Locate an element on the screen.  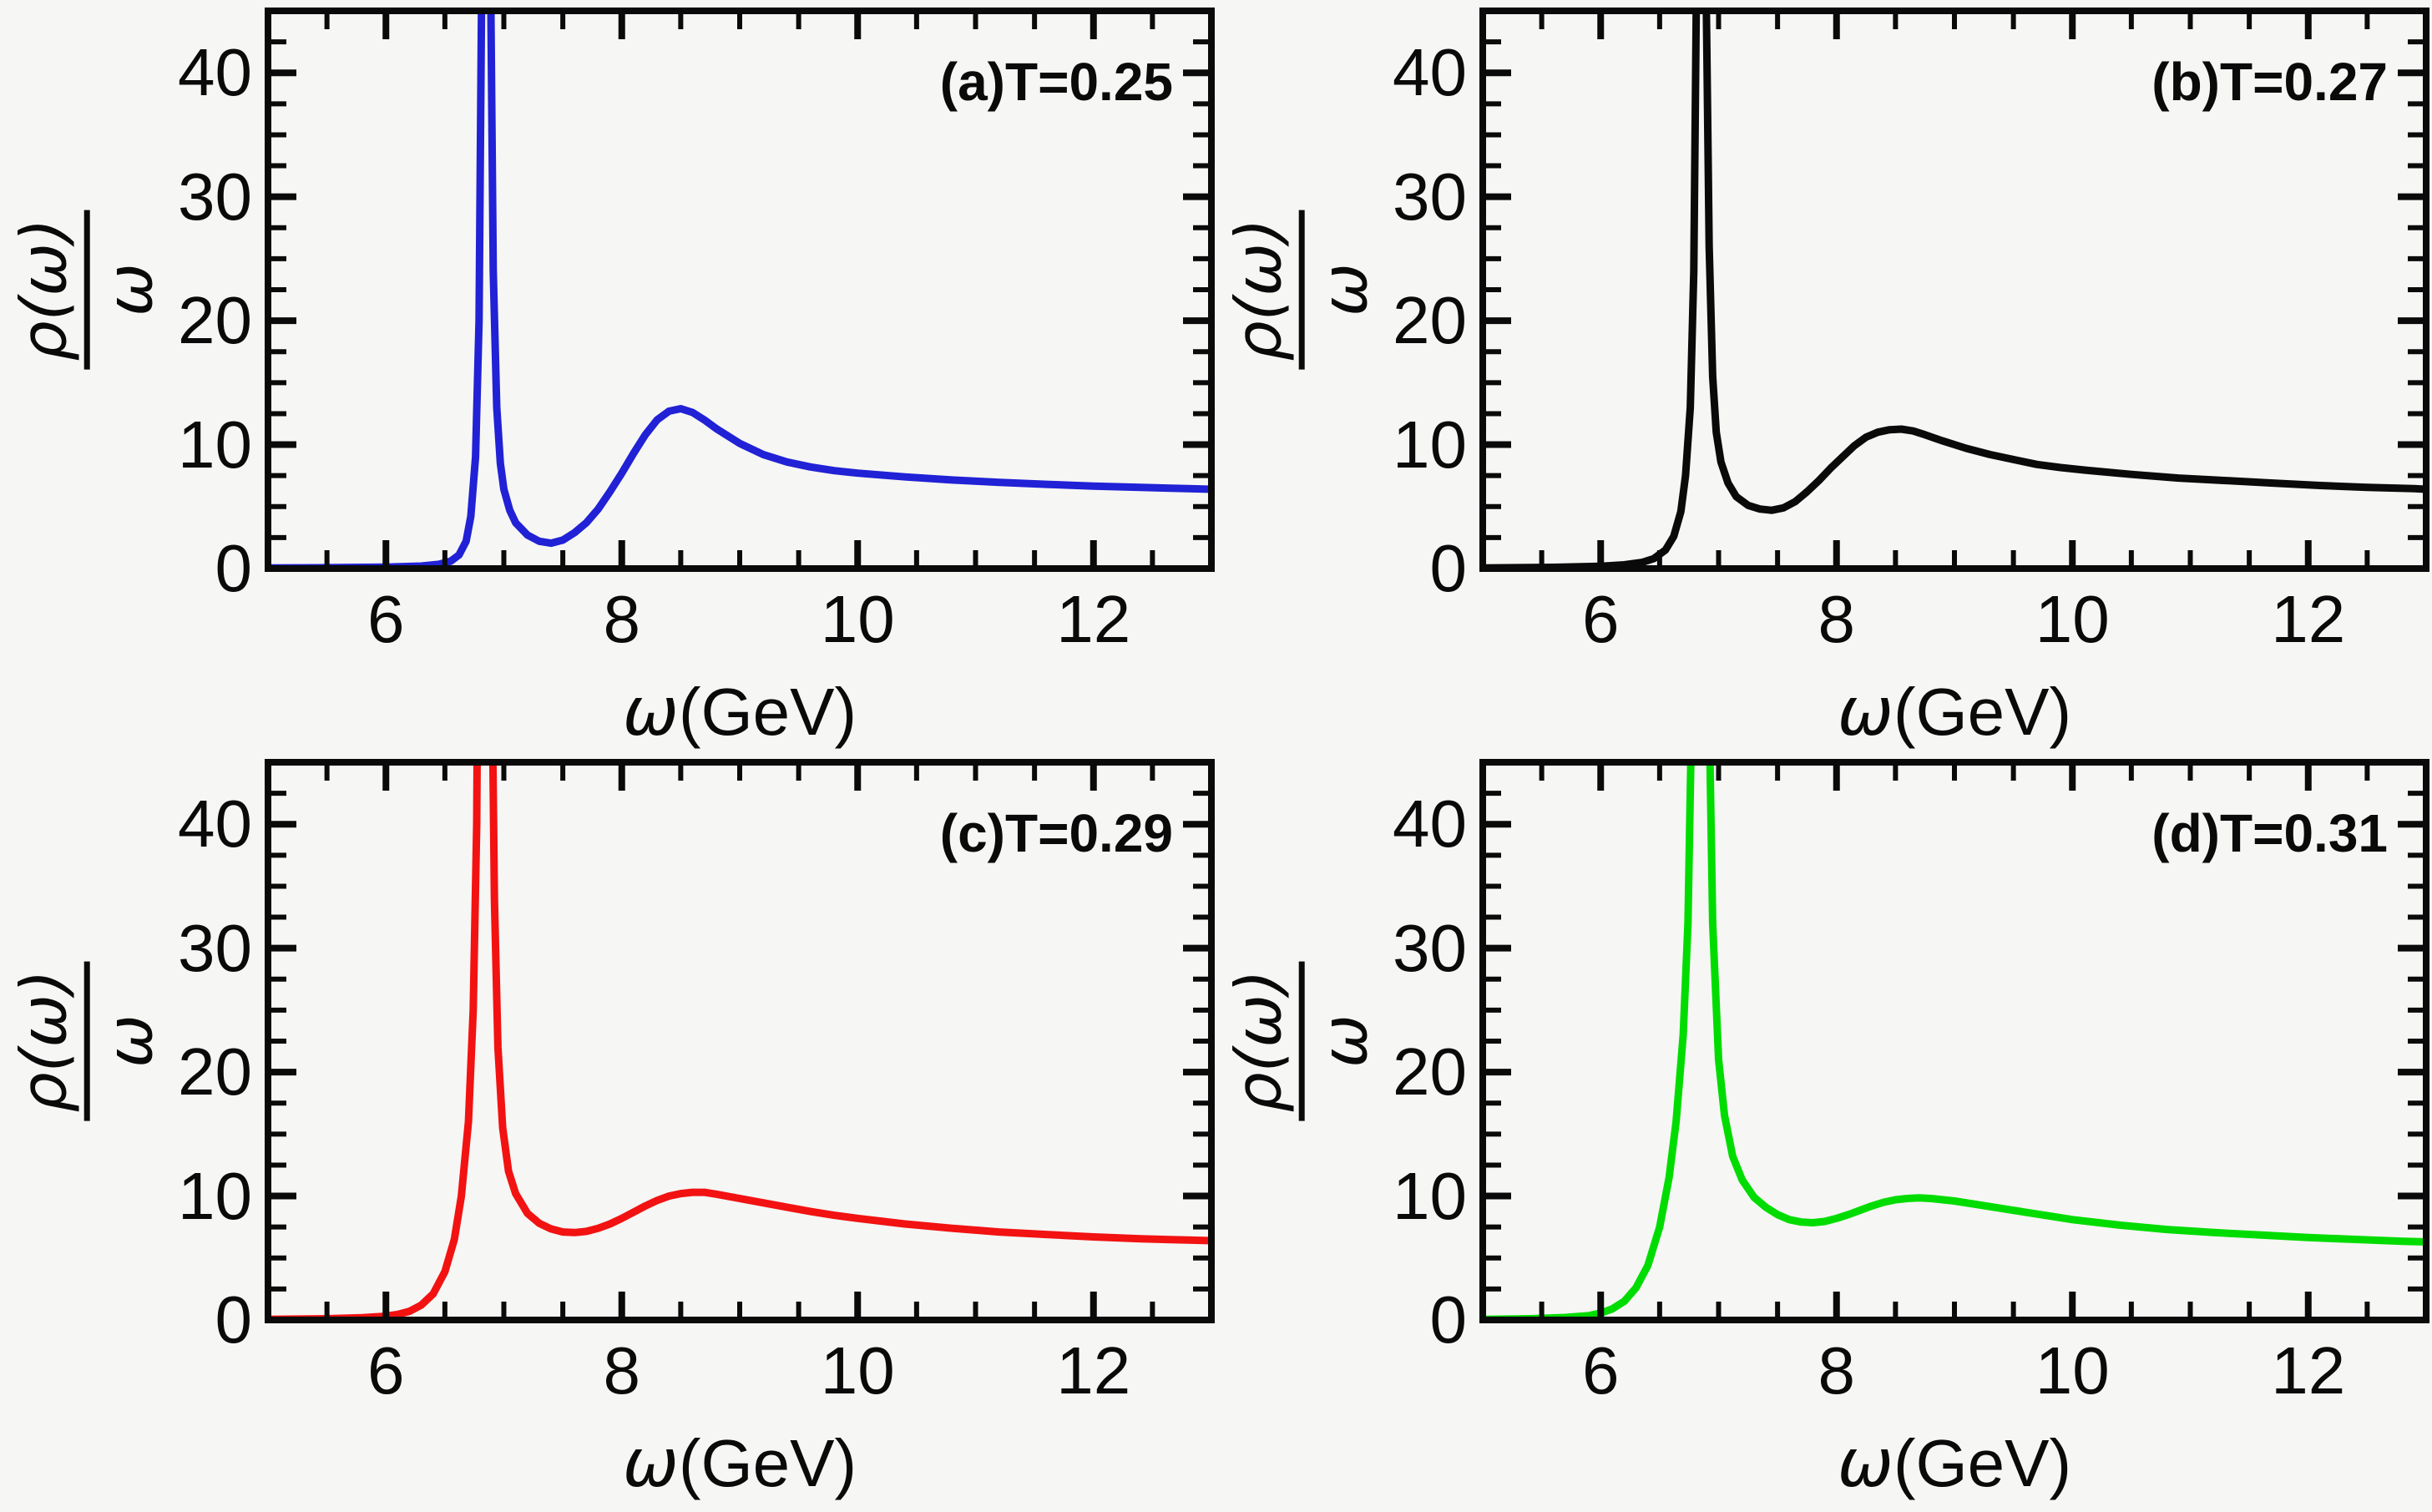
plot-area-c is located at coordinates (740, 1041).